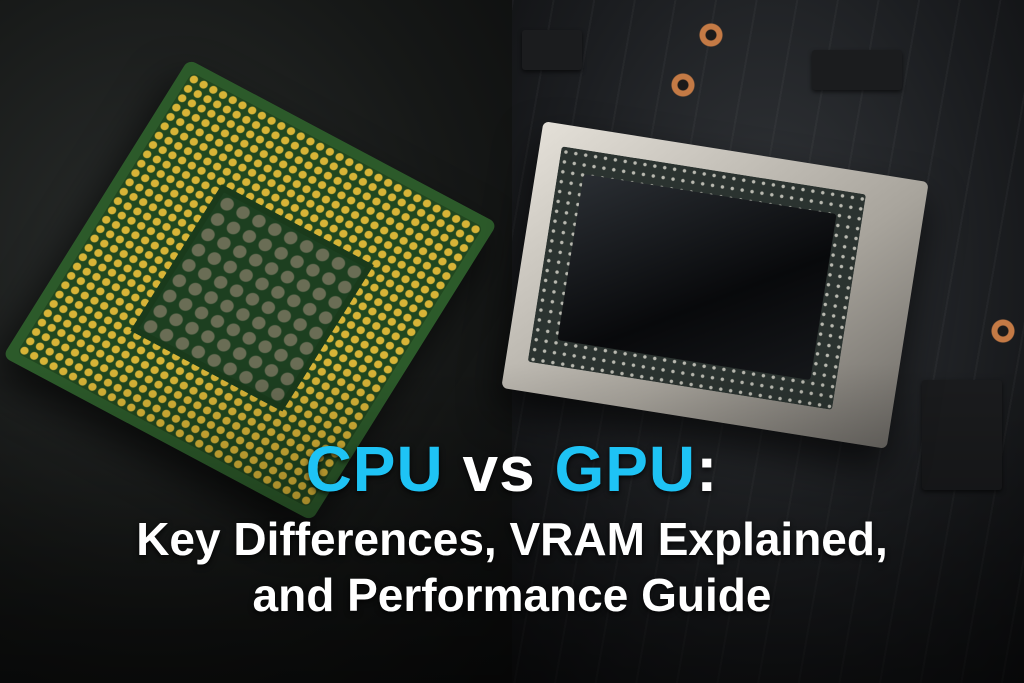 The width and height of the screenshot is (1024, 683). I want to click on headline-line-2: Key Differences, VRAM Explained,, so click(512, 539).